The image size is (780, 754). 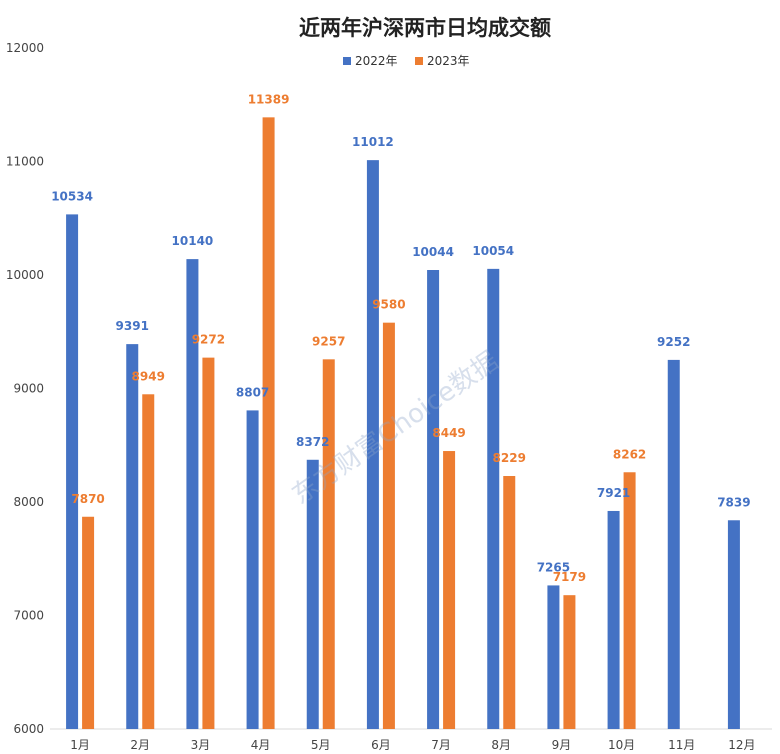 What do you see at coordinates (388, 305) in the screenshot?
I see `data-label: 9580` at bounding box center [388, 305].